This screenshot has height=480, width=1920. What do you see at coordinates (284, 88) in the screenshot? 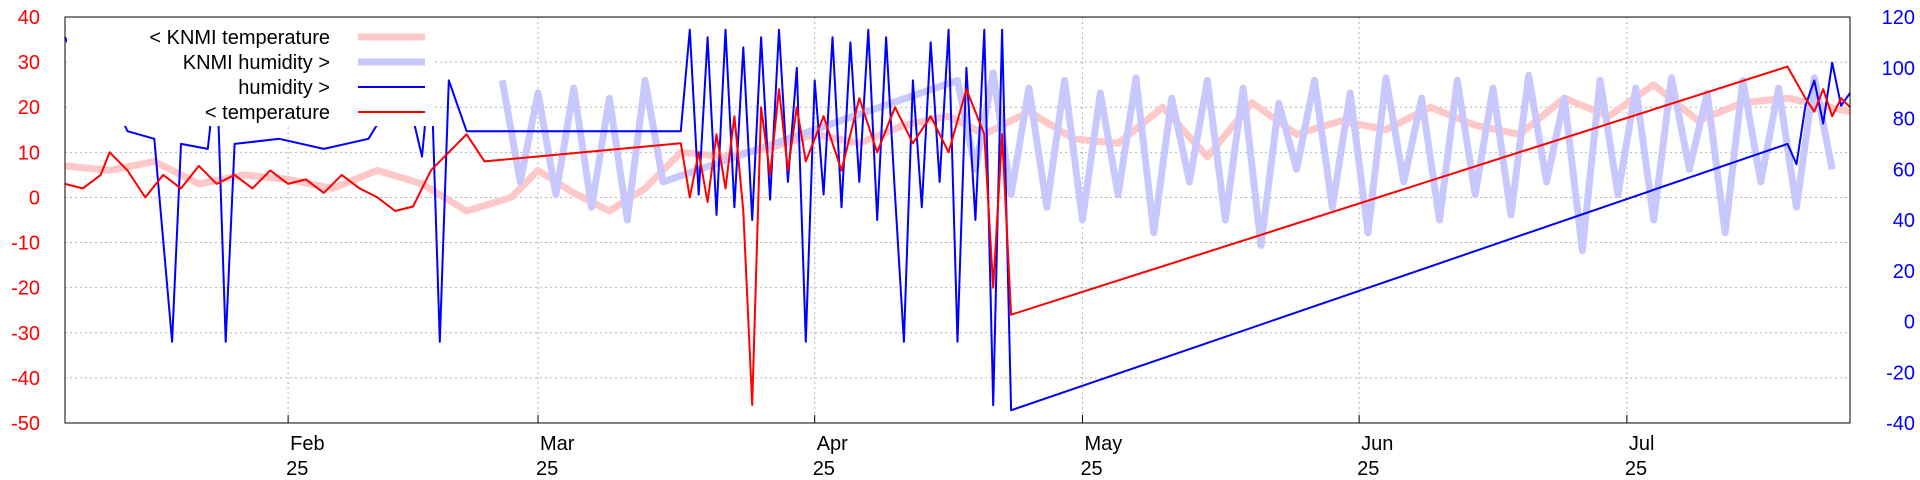
I see `legend-label: humidity >` at bounding box center [284, 88].